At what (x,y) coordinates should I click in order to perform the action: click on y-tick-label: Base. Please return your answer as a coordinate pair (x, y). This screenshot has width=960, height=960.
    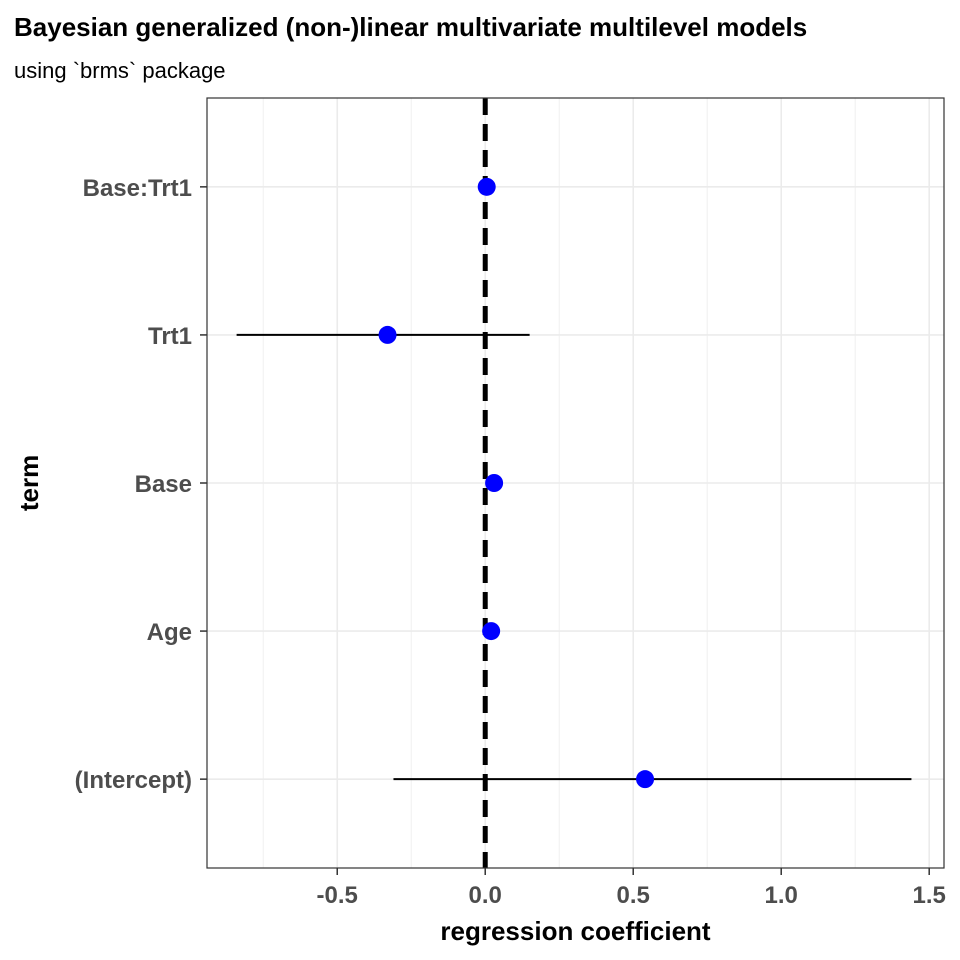
    Looking at the image, I should click on (163, 484).